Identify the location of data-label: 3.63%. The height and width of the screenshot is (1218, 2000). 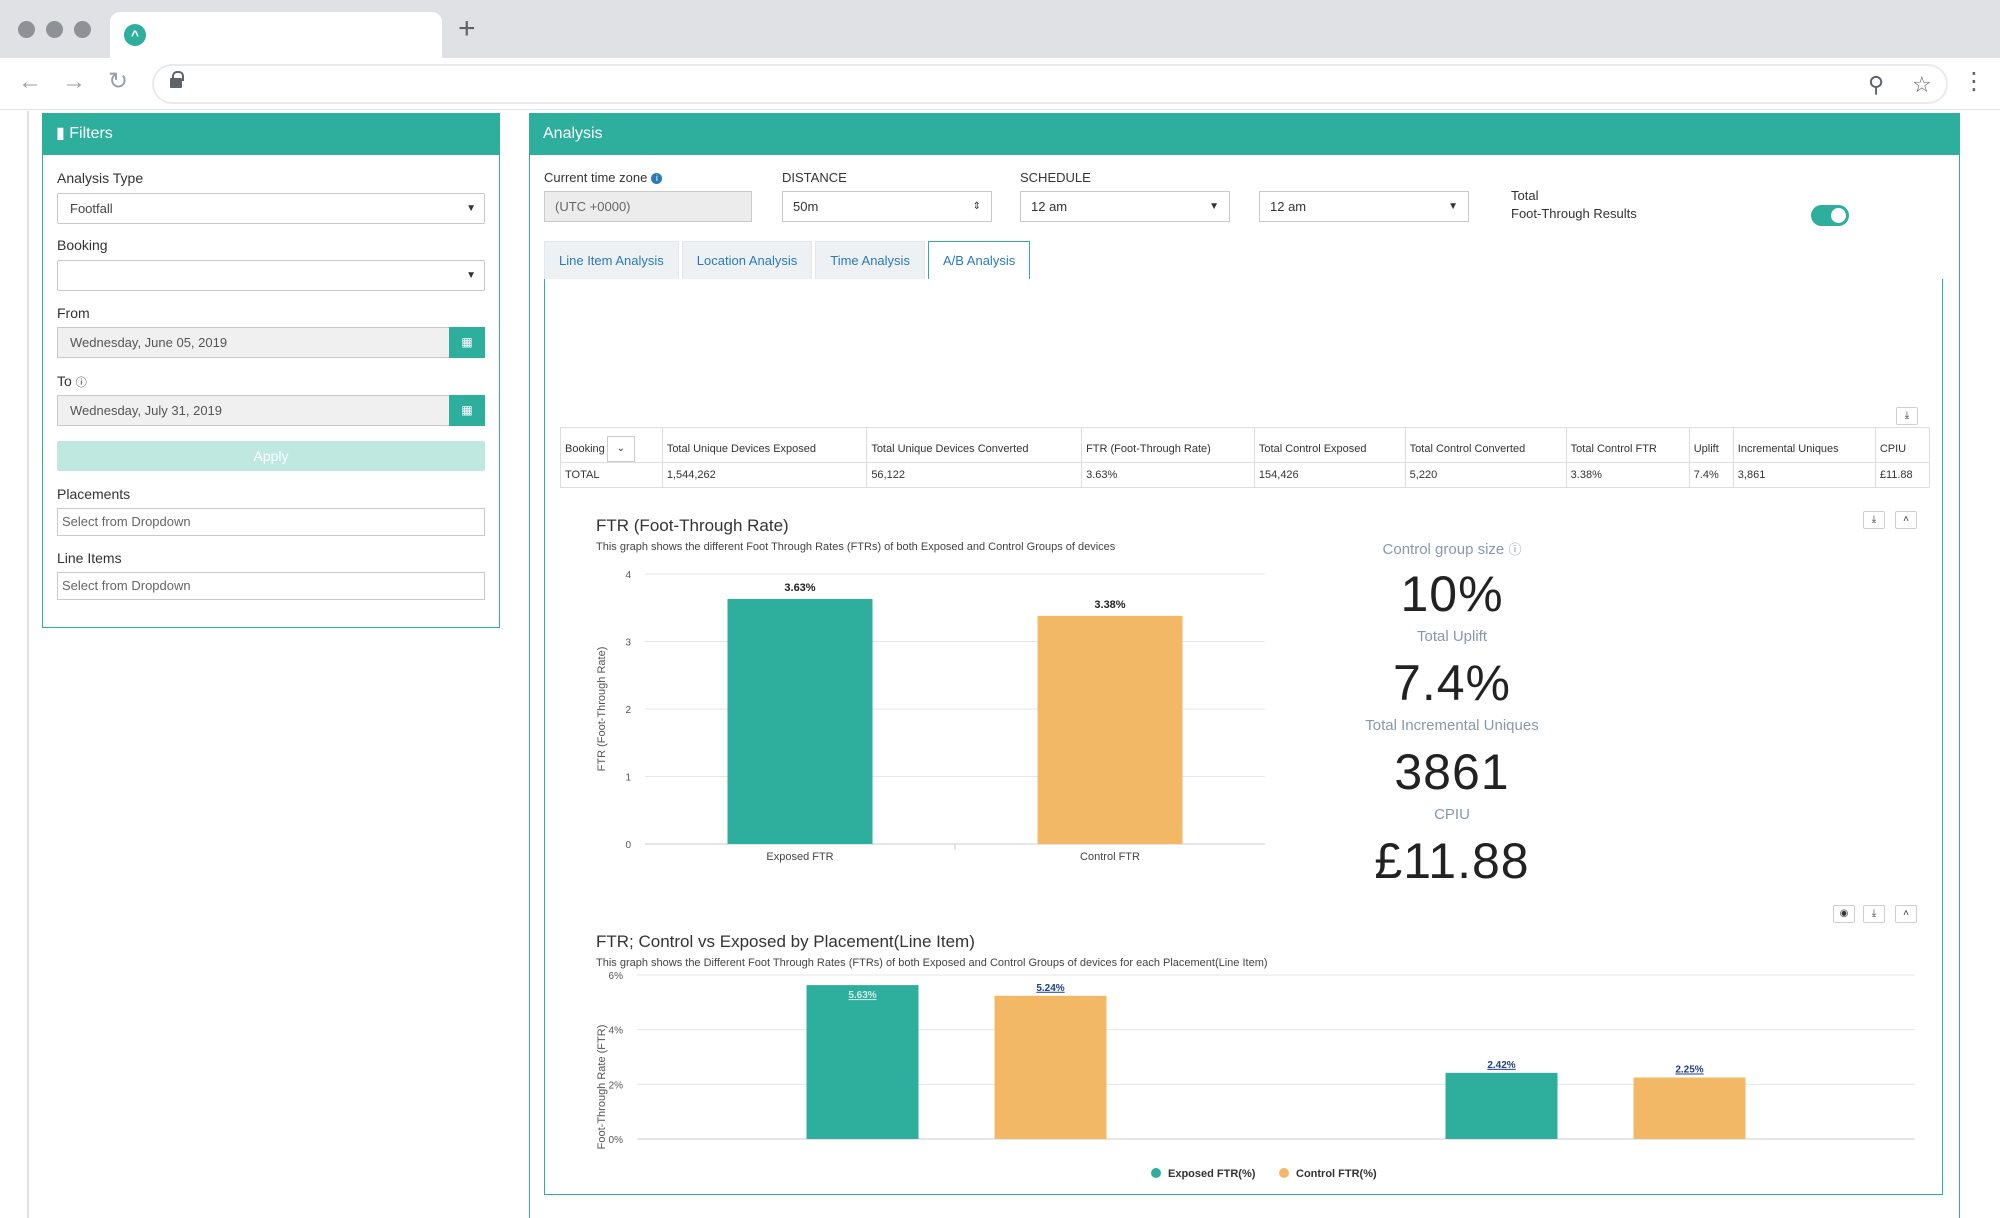
(799, 588).